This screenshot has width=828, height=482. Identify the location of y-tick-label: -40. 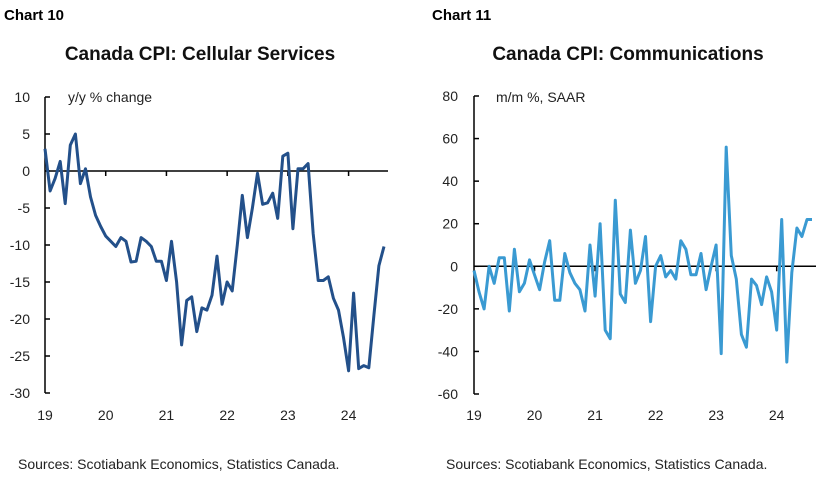
(448, 351).